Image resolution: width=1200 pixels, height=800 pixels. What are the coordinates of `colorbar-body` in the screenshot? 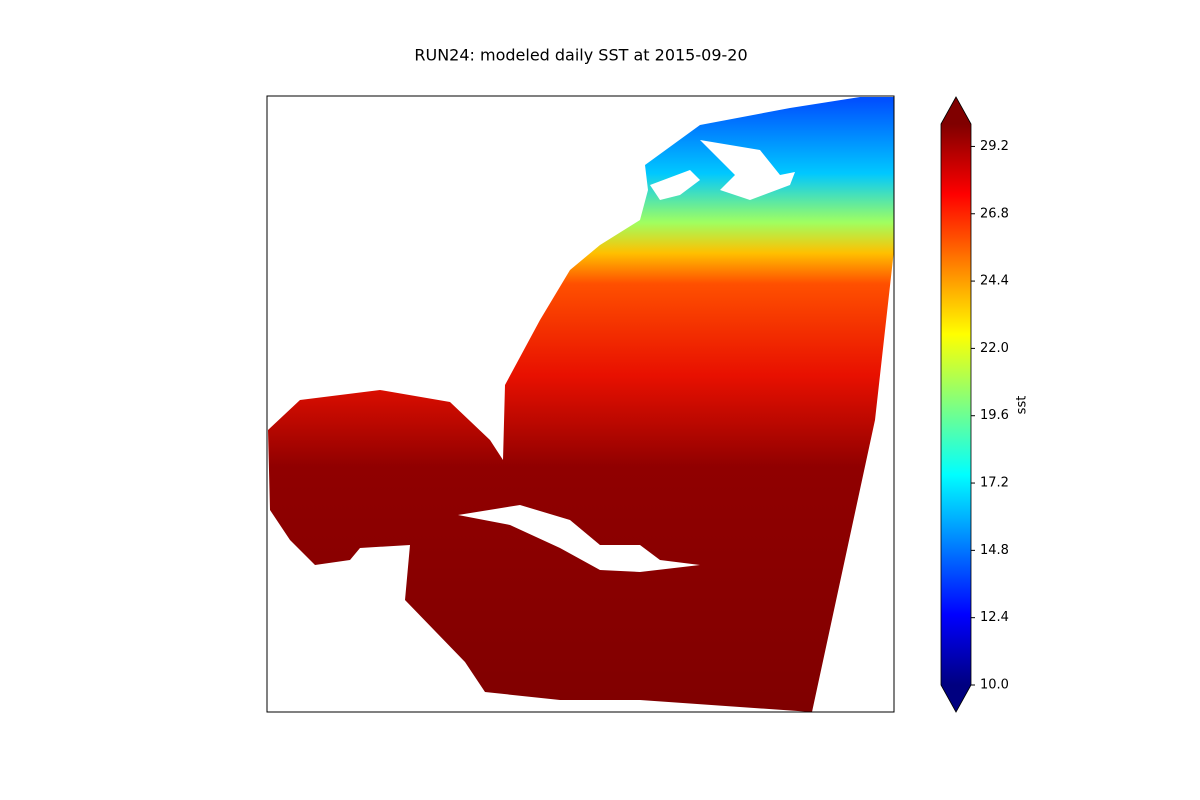 It's located at (956, 404).